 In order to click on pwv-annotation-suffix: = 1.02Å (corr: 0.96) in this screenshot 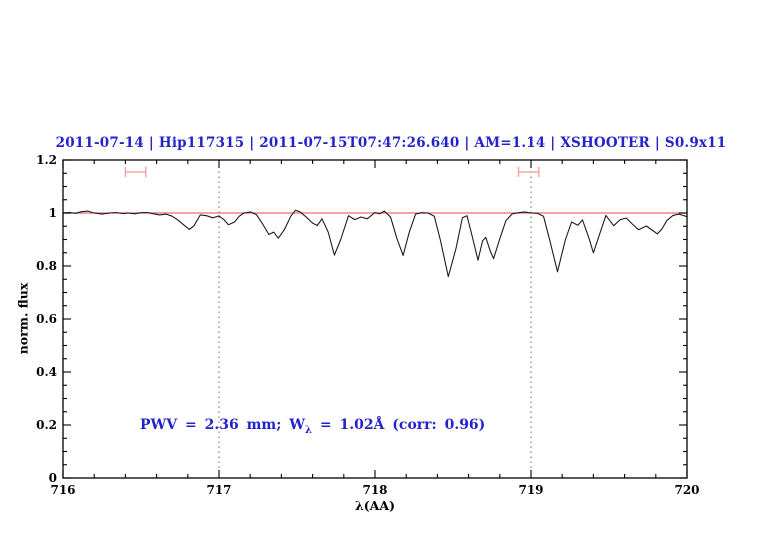, I will do `click(398, 425)`.